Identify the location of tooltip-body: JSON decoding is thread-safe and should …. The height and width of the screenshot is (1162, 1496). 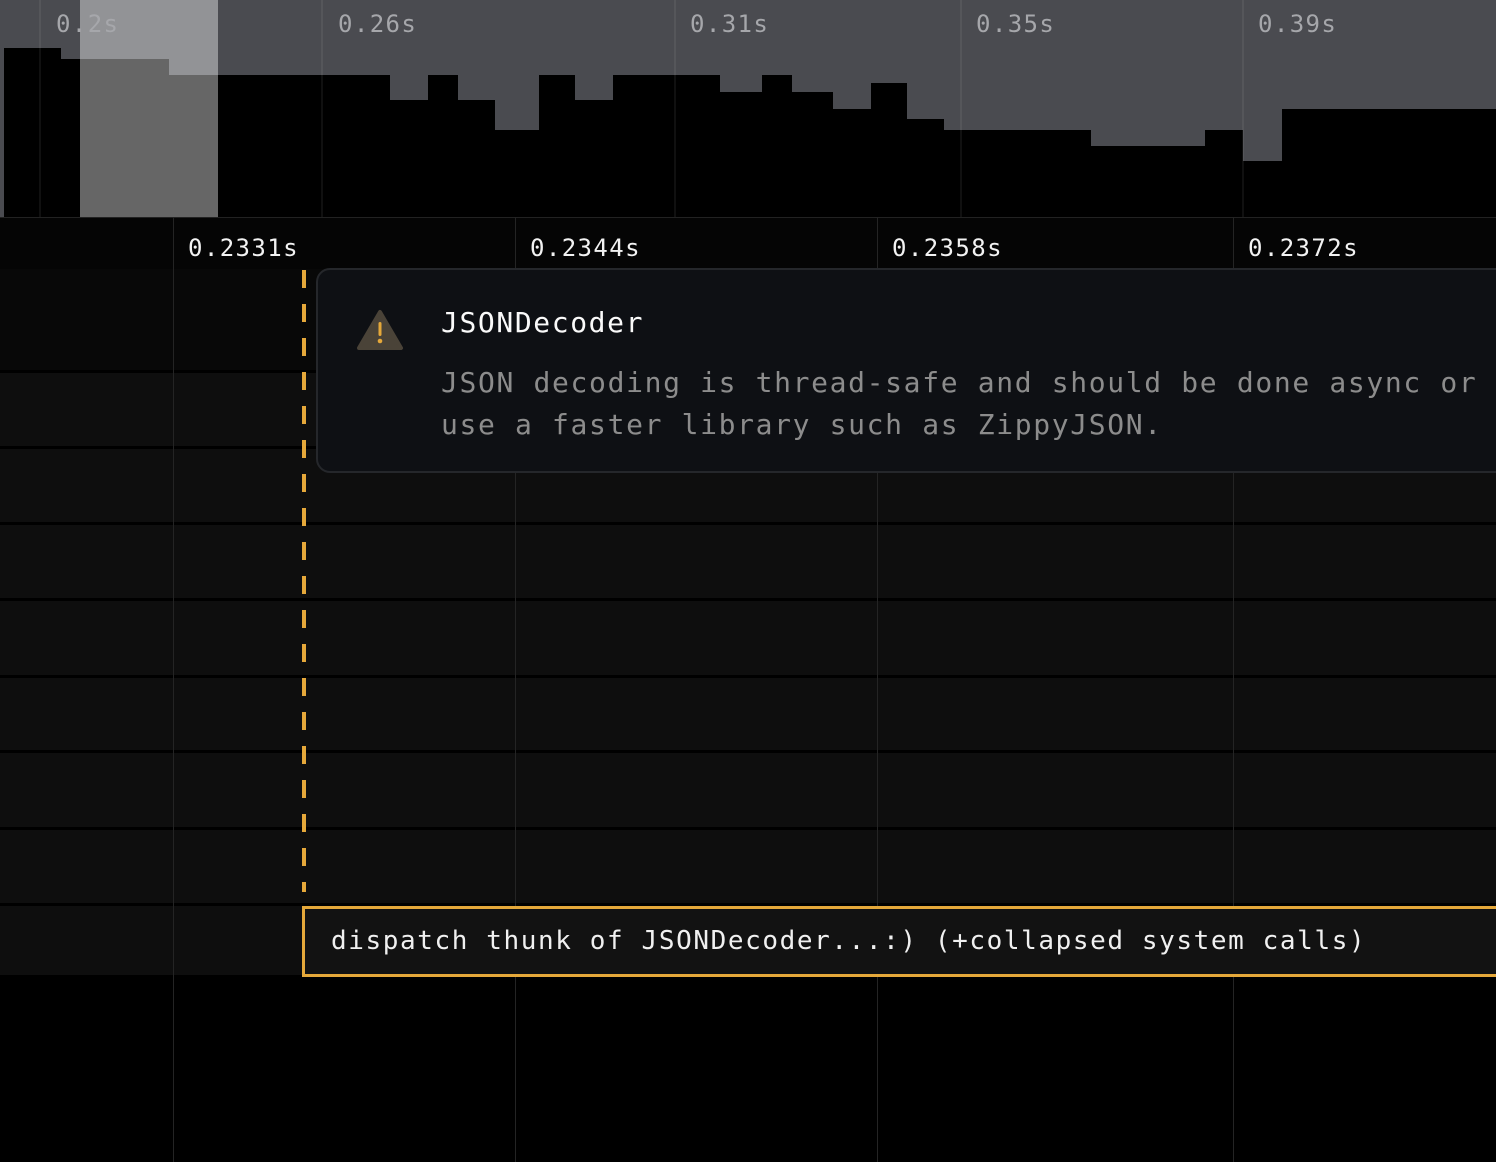
(959, 403).